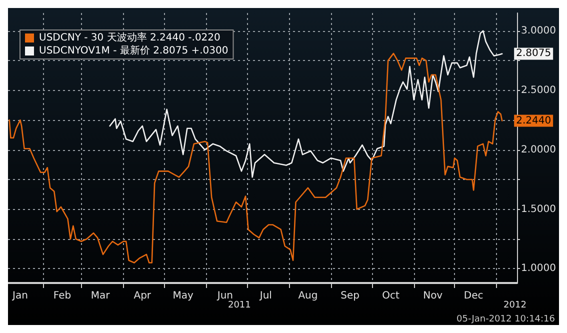 The image size is (567, 333). What do you see at coordinates (133, 50) in the screenshot?
I see `legend-label: USDCNYOV1M - 最新价 2.8075 +.0300` at bounding box center [133, 50].